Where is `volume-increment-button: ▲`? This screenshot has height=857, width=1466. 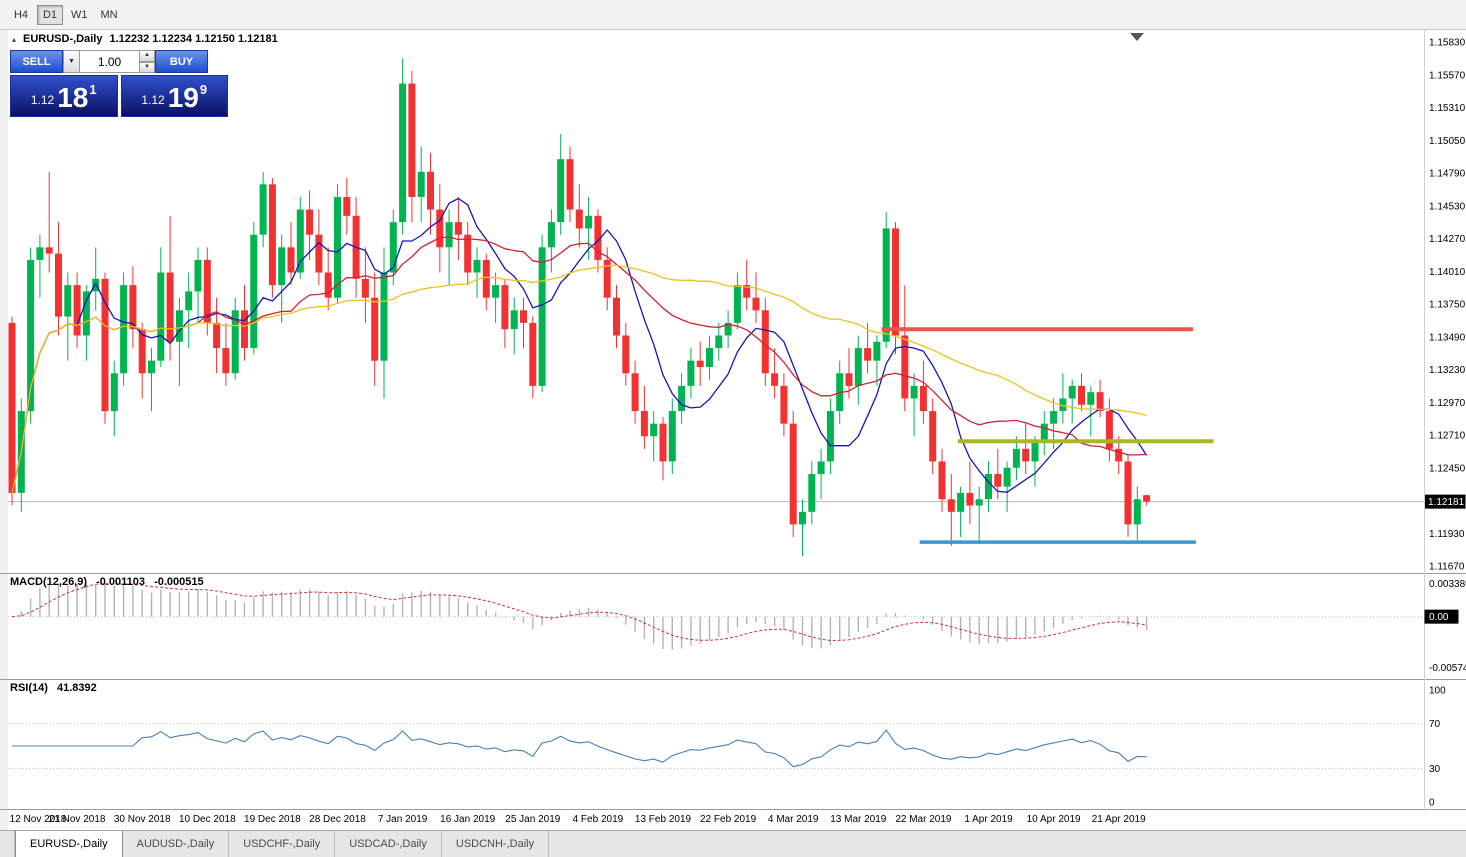
volume-increment-button: ▲ is located at coordinates (147, 56).